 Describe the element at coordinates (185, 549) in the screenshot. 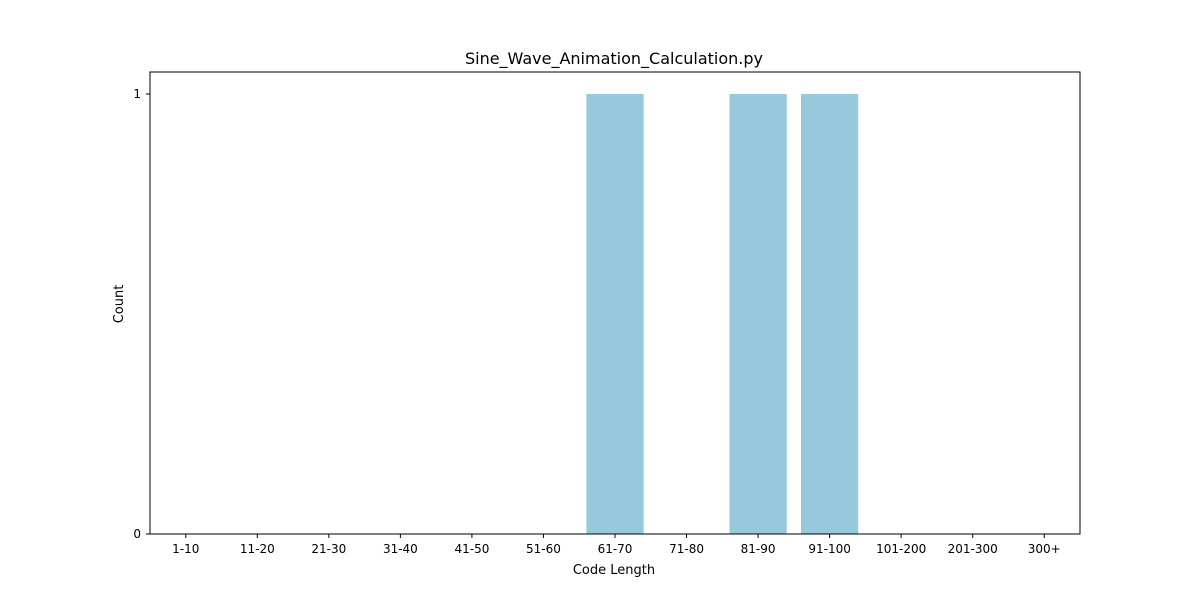

I see `x-tick-label: 1-10` at that location.